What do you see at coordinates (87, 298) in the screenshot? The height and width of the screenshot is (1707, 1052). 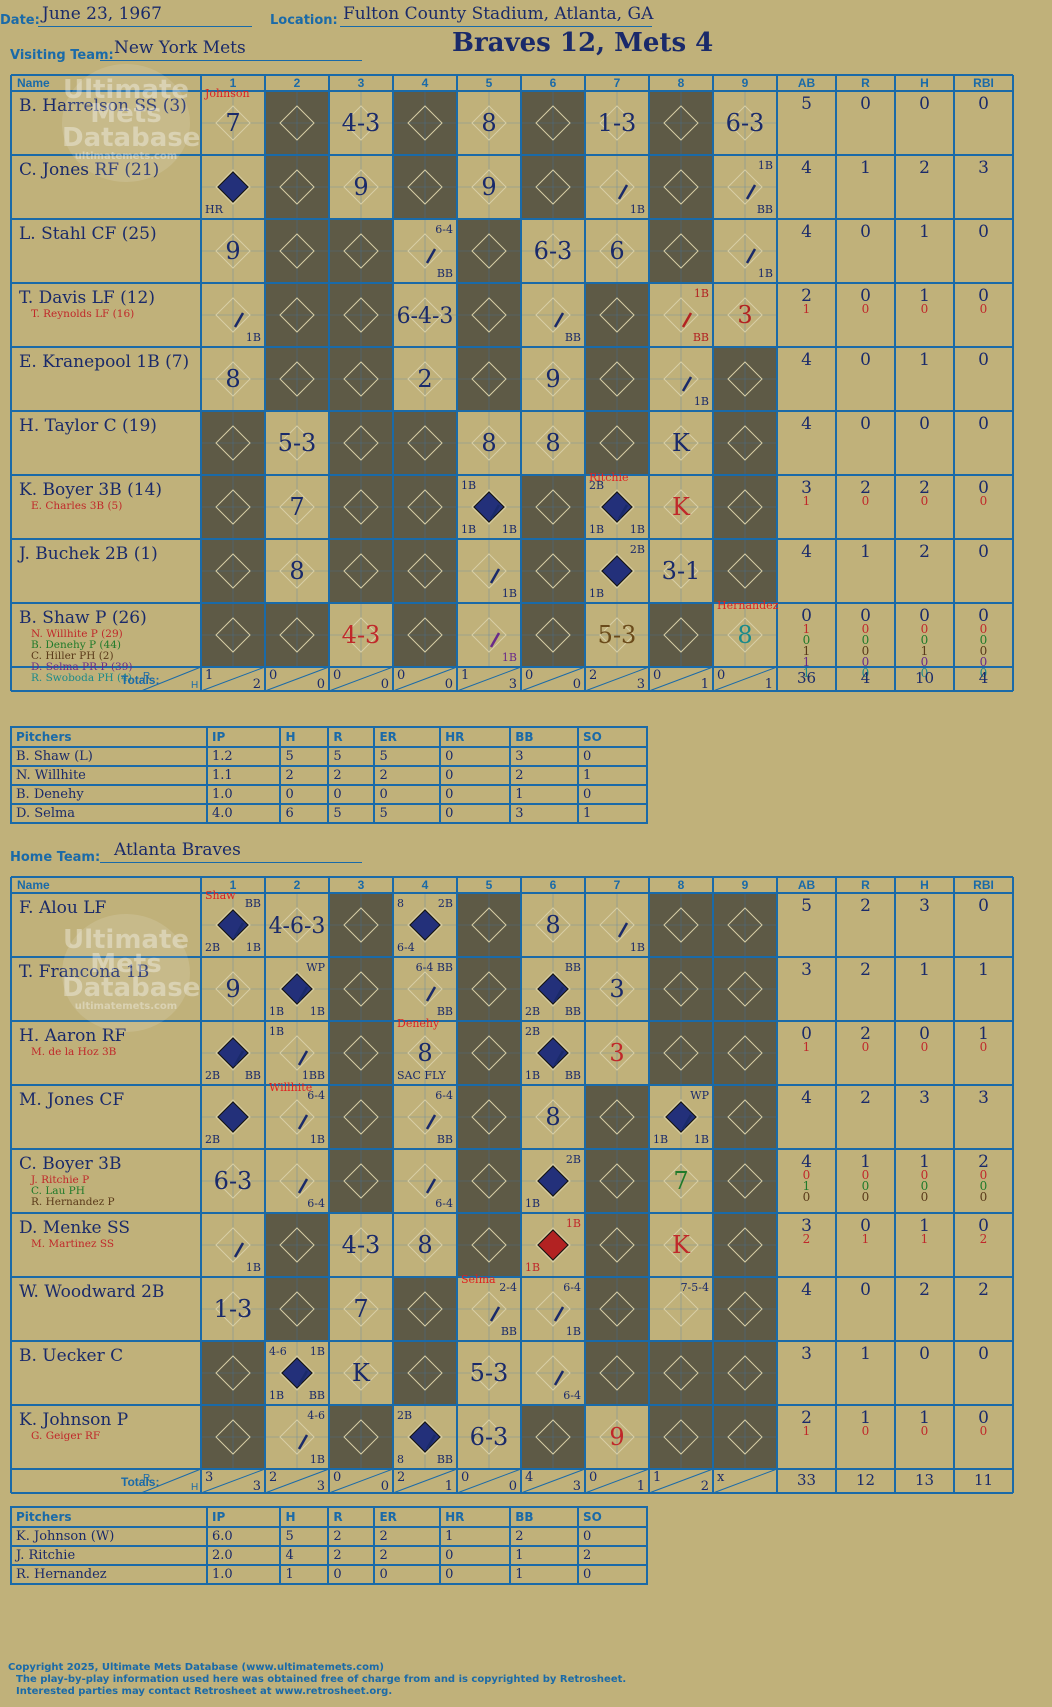 I see `batter-name: T. Davis LF (12)` at bounding box center [87, 298].